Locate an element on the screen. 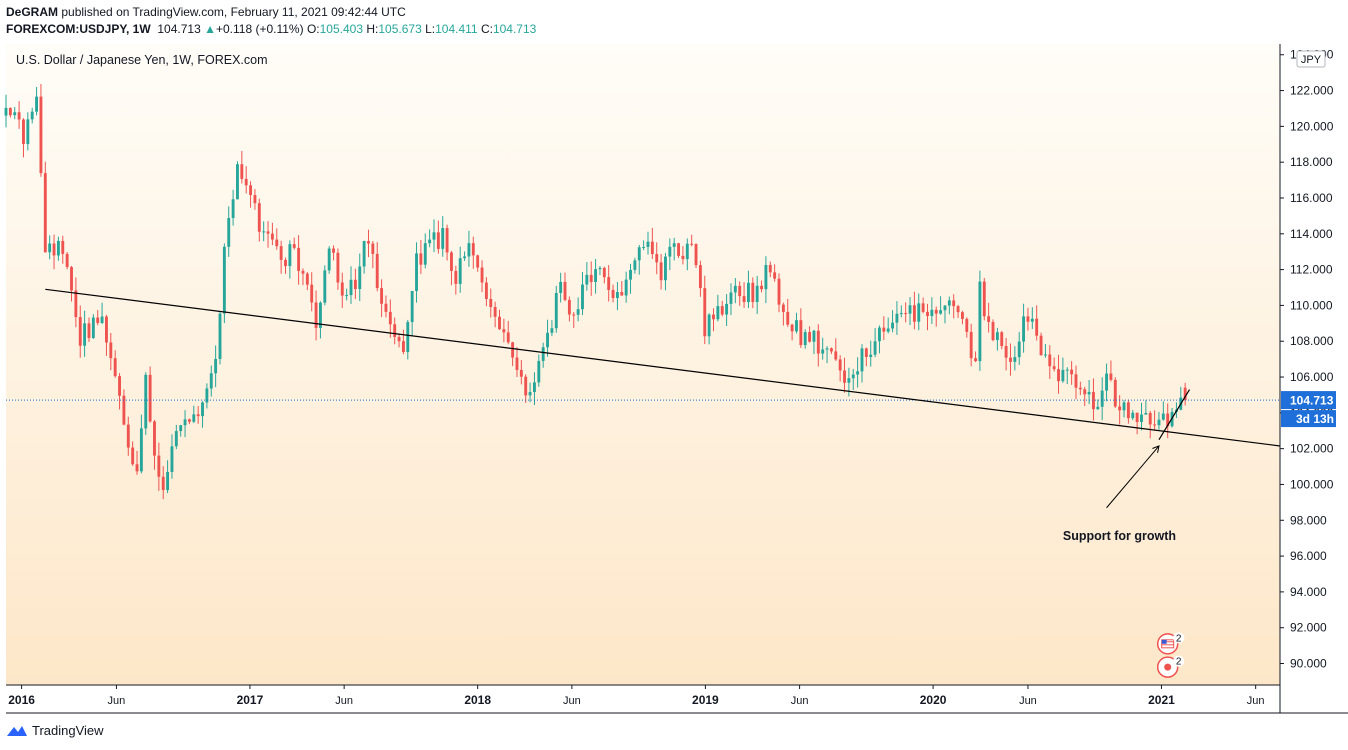 The height and width of the screenshot is (750, 1348). symbol-name: FOREXCOM:USDJPY, 1W is located at coordinates (78, 29).